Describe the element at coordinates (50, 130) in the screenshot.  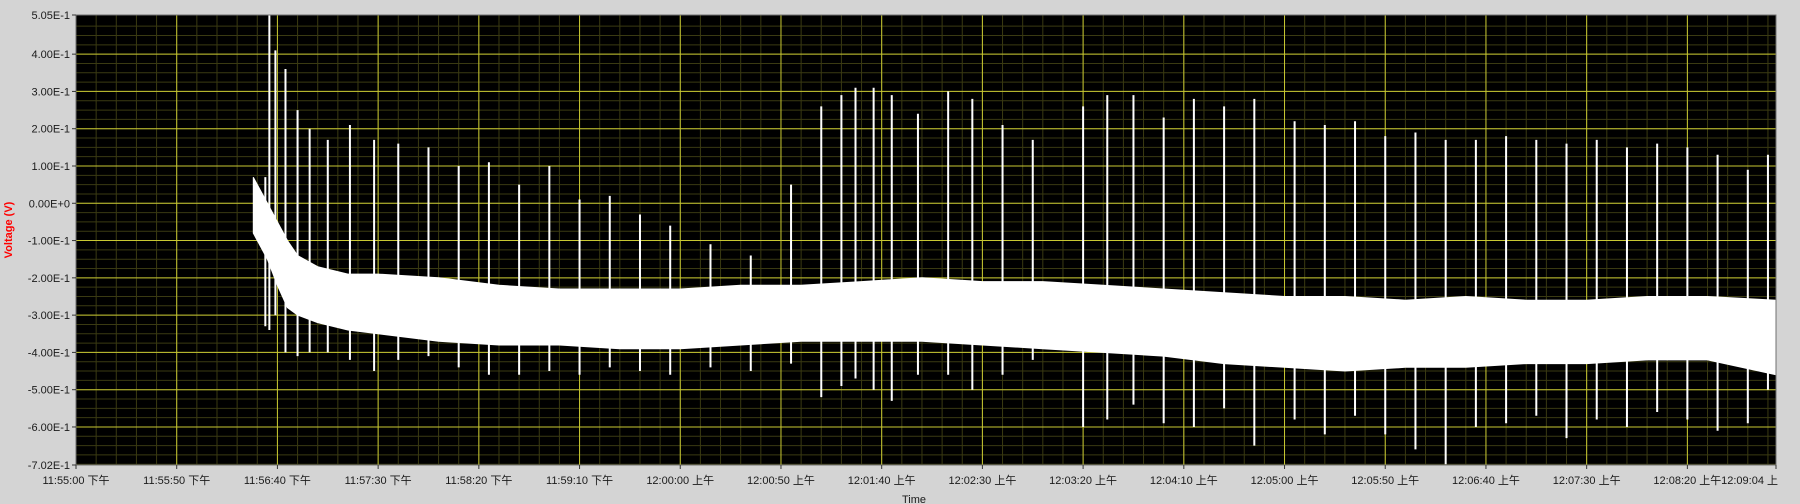
I see `y-tick-label: 2.00E-1` at that location.